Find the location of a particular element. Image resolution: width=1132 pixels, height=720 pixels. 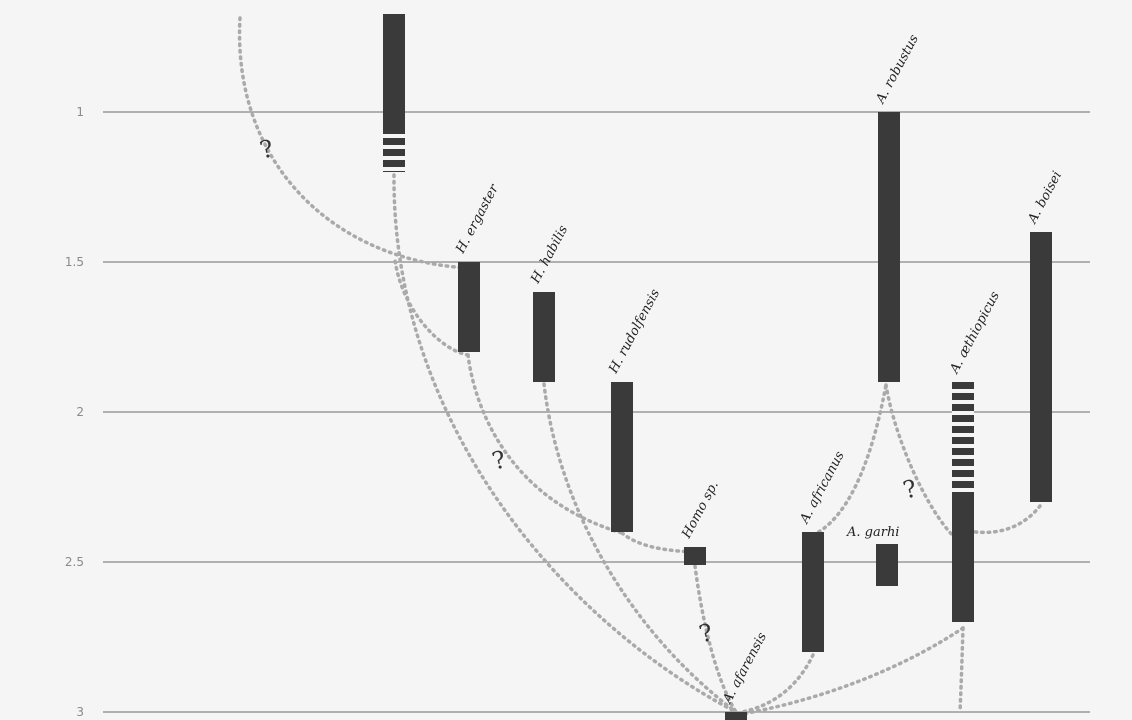

range-bar-a-boisei is located at coordinates (1041, 367).